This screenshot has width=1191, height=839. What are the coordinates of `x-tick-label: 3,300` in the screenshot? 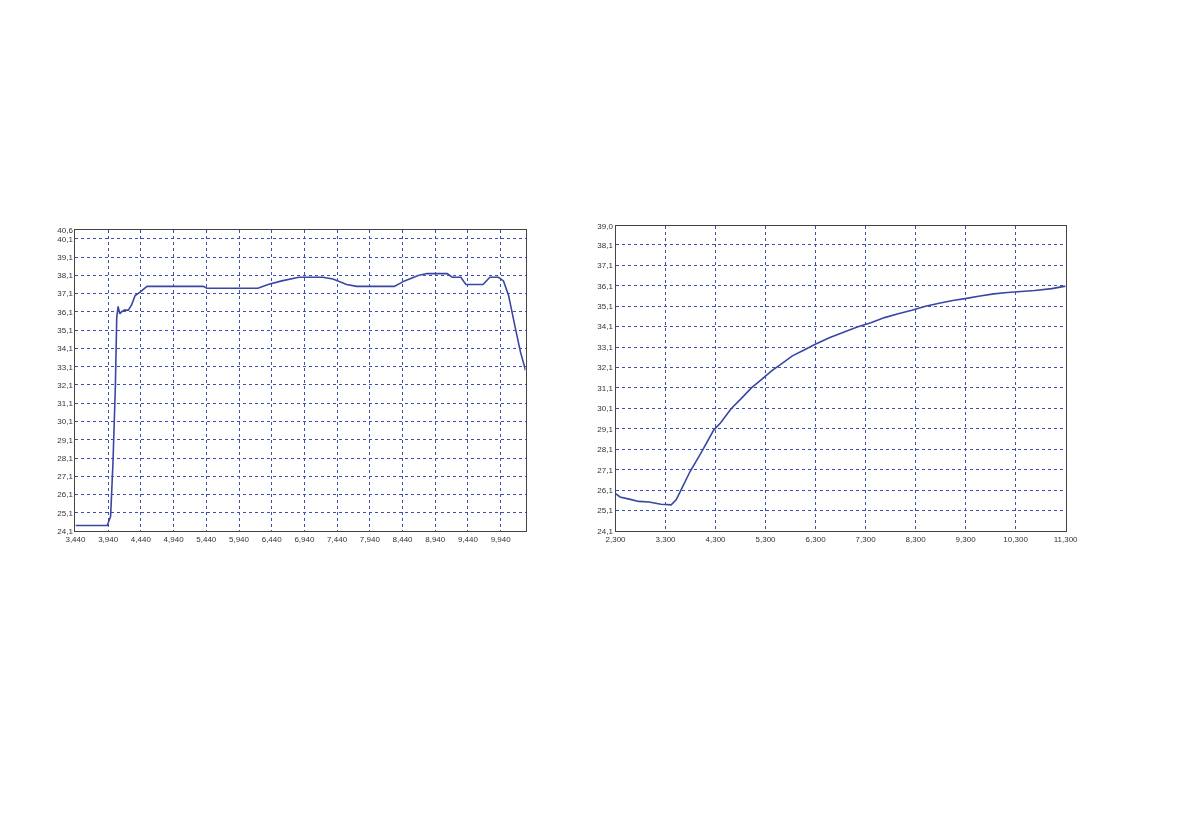 It's located at (666, 539).